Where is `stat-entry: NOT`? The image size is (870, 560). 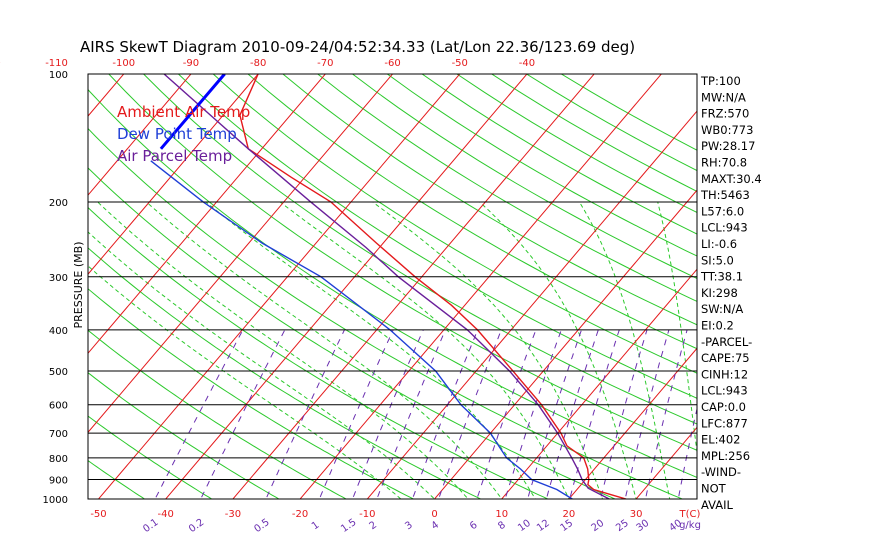 stat-entry: NOT is located at coordinates (714, 489).